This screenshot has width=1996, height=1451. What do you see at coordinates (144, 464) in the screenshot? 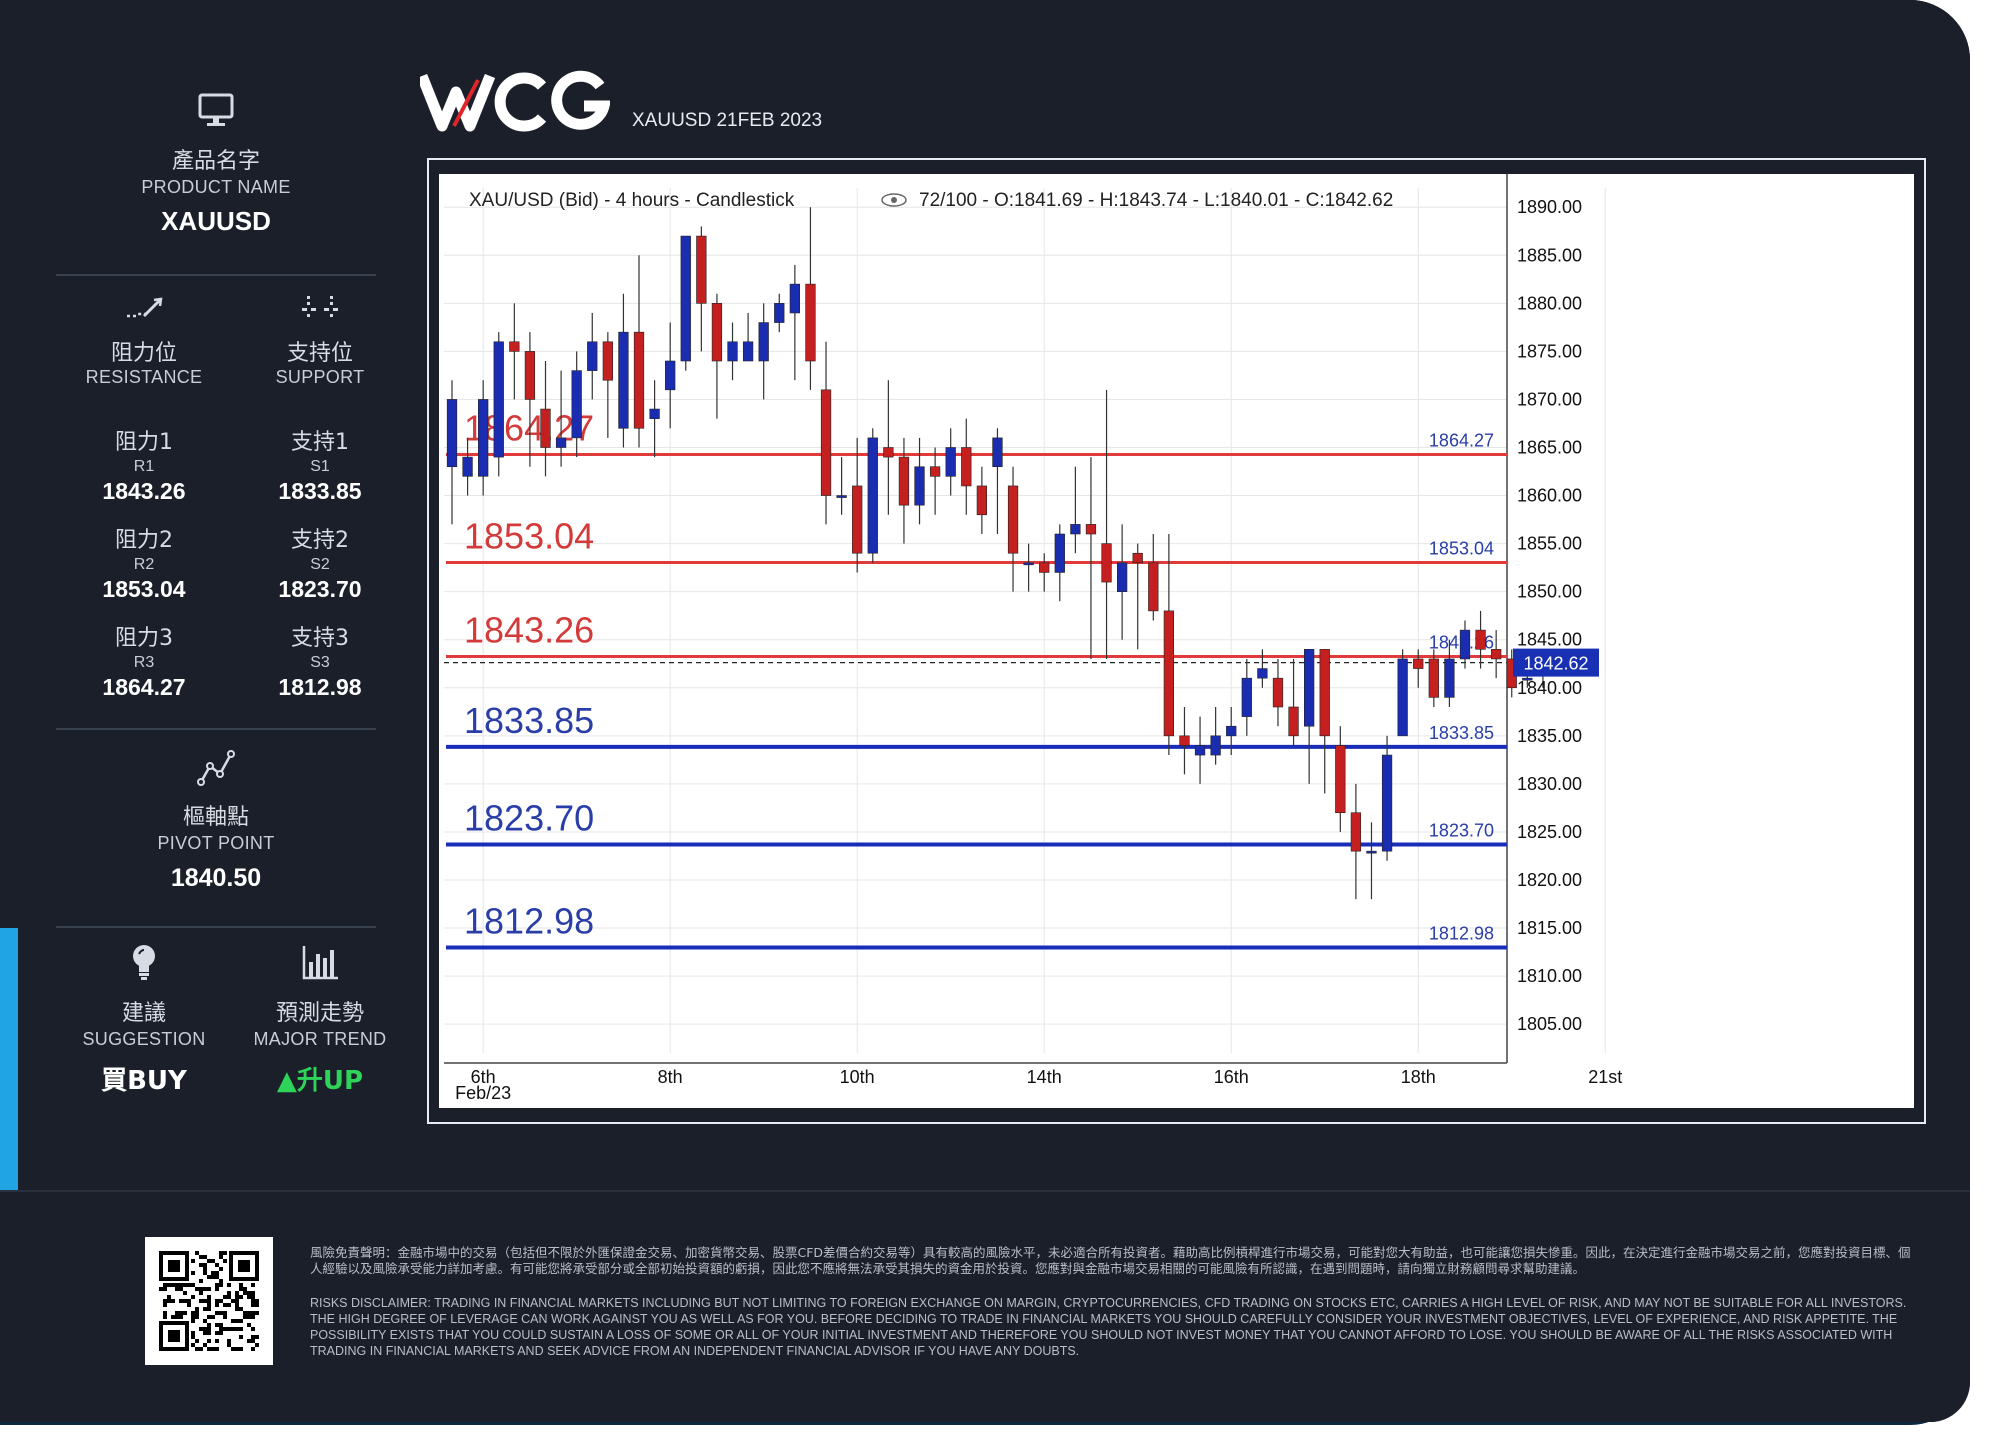
I see `resistance-level-1: 阻力1 R1 1843.26` at bounding box center [144, 464].